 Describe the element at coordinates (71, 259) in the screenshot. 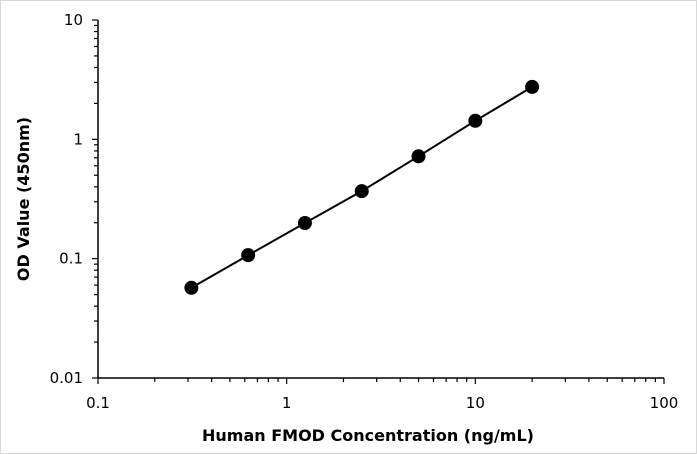

I see `y-tick-label: 0.1` at that location.